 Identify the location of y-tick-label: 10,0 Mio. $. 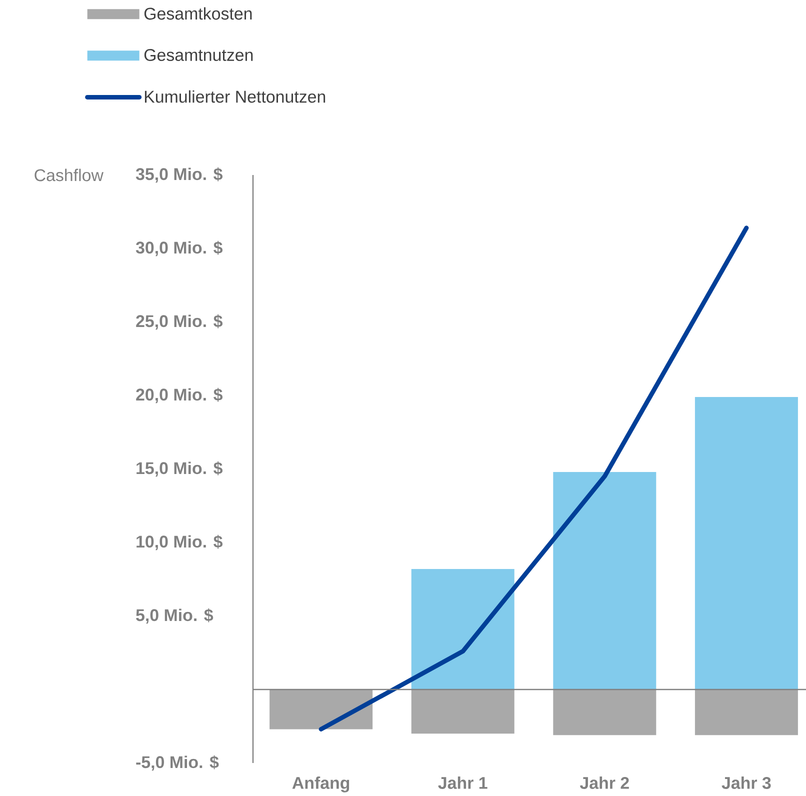
(179, 542).